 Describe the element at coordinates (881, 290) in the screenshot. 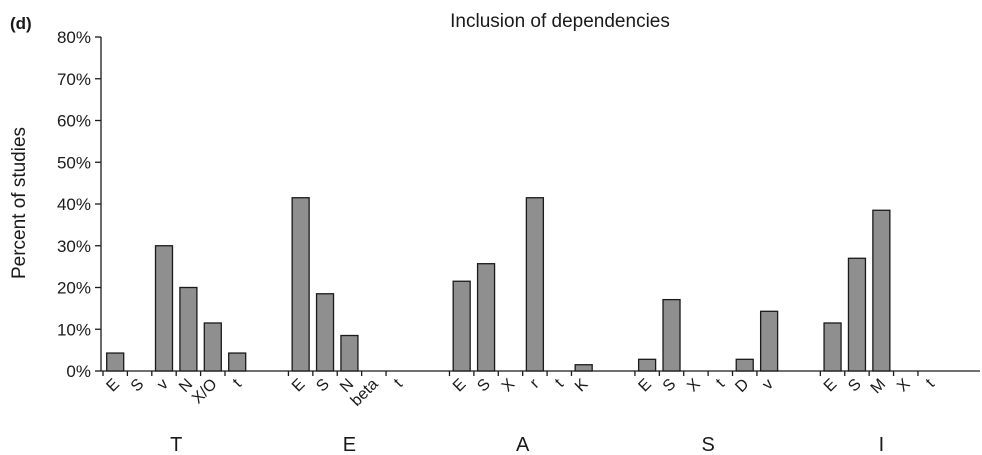

I see `bar-I-M` at that location.